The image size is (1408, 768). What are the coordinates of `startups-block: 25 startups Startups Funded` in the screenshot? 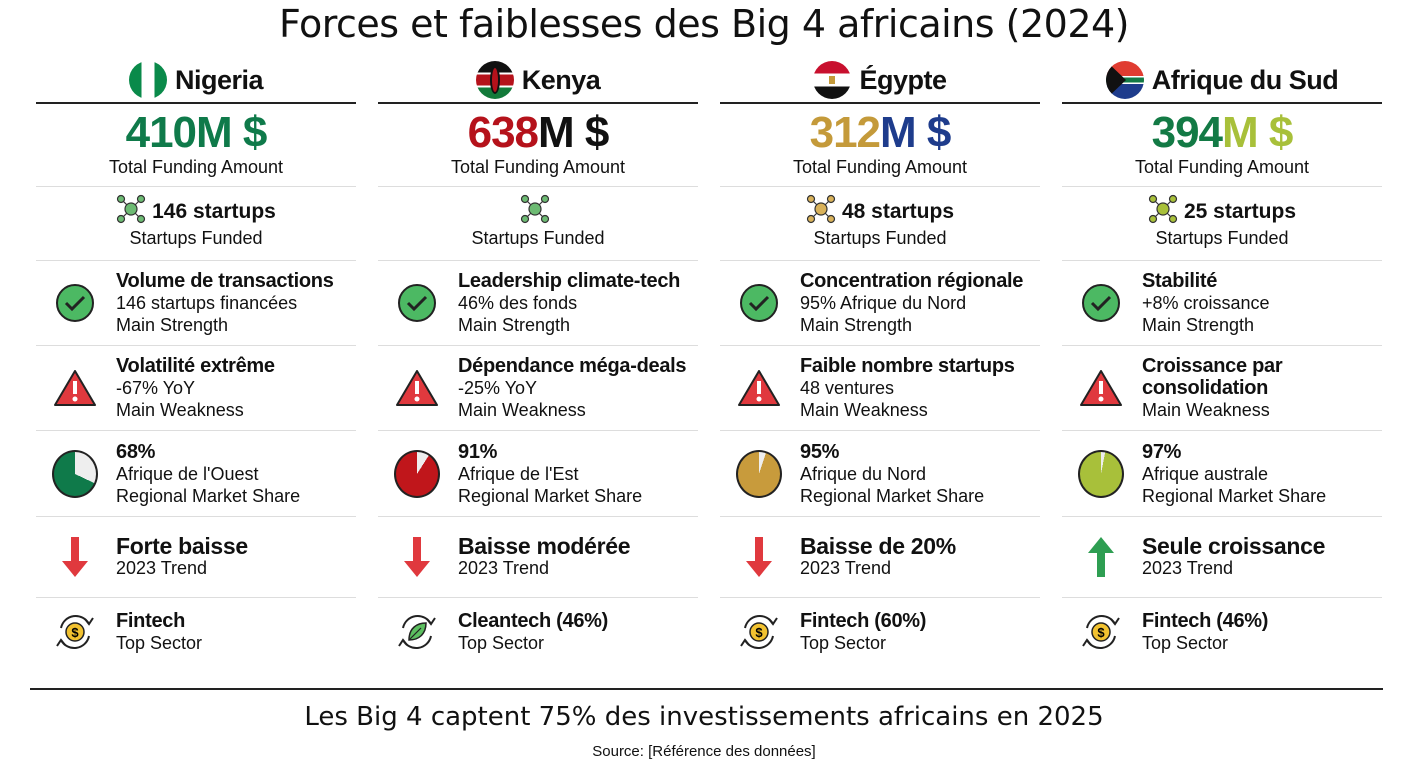 It's located at (1222, 224).